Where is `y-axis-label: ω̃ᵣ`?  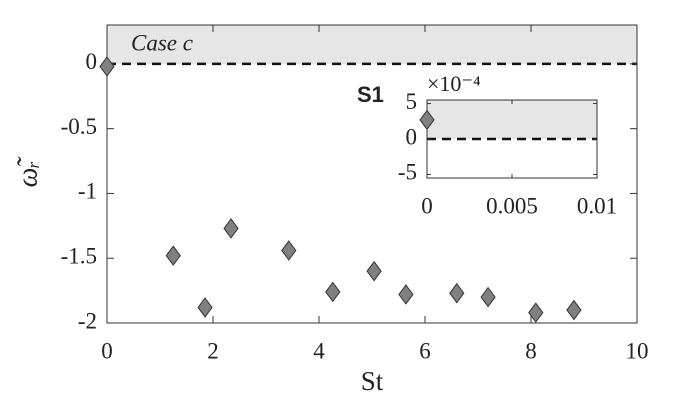 y-axis-label: ω̃ᵣ is located at coordinates (27, 172).